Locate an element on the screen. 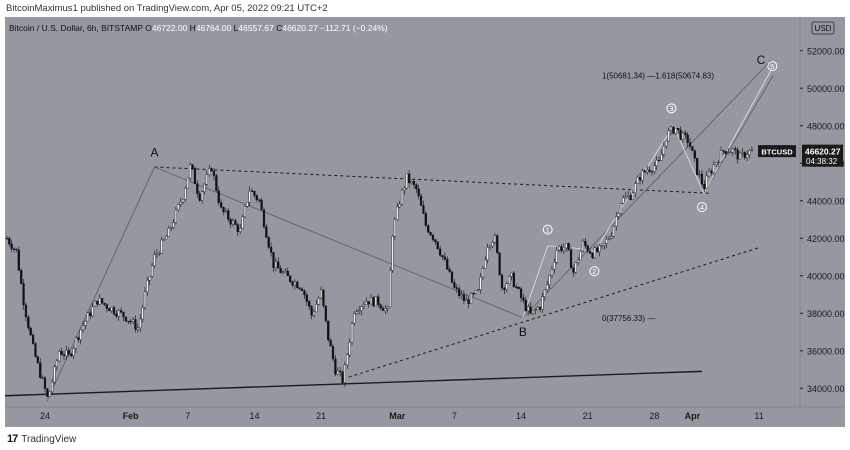 The height and width of the screenshot is (450, 850). currency-label: USD is located at coordinates (823, 28).